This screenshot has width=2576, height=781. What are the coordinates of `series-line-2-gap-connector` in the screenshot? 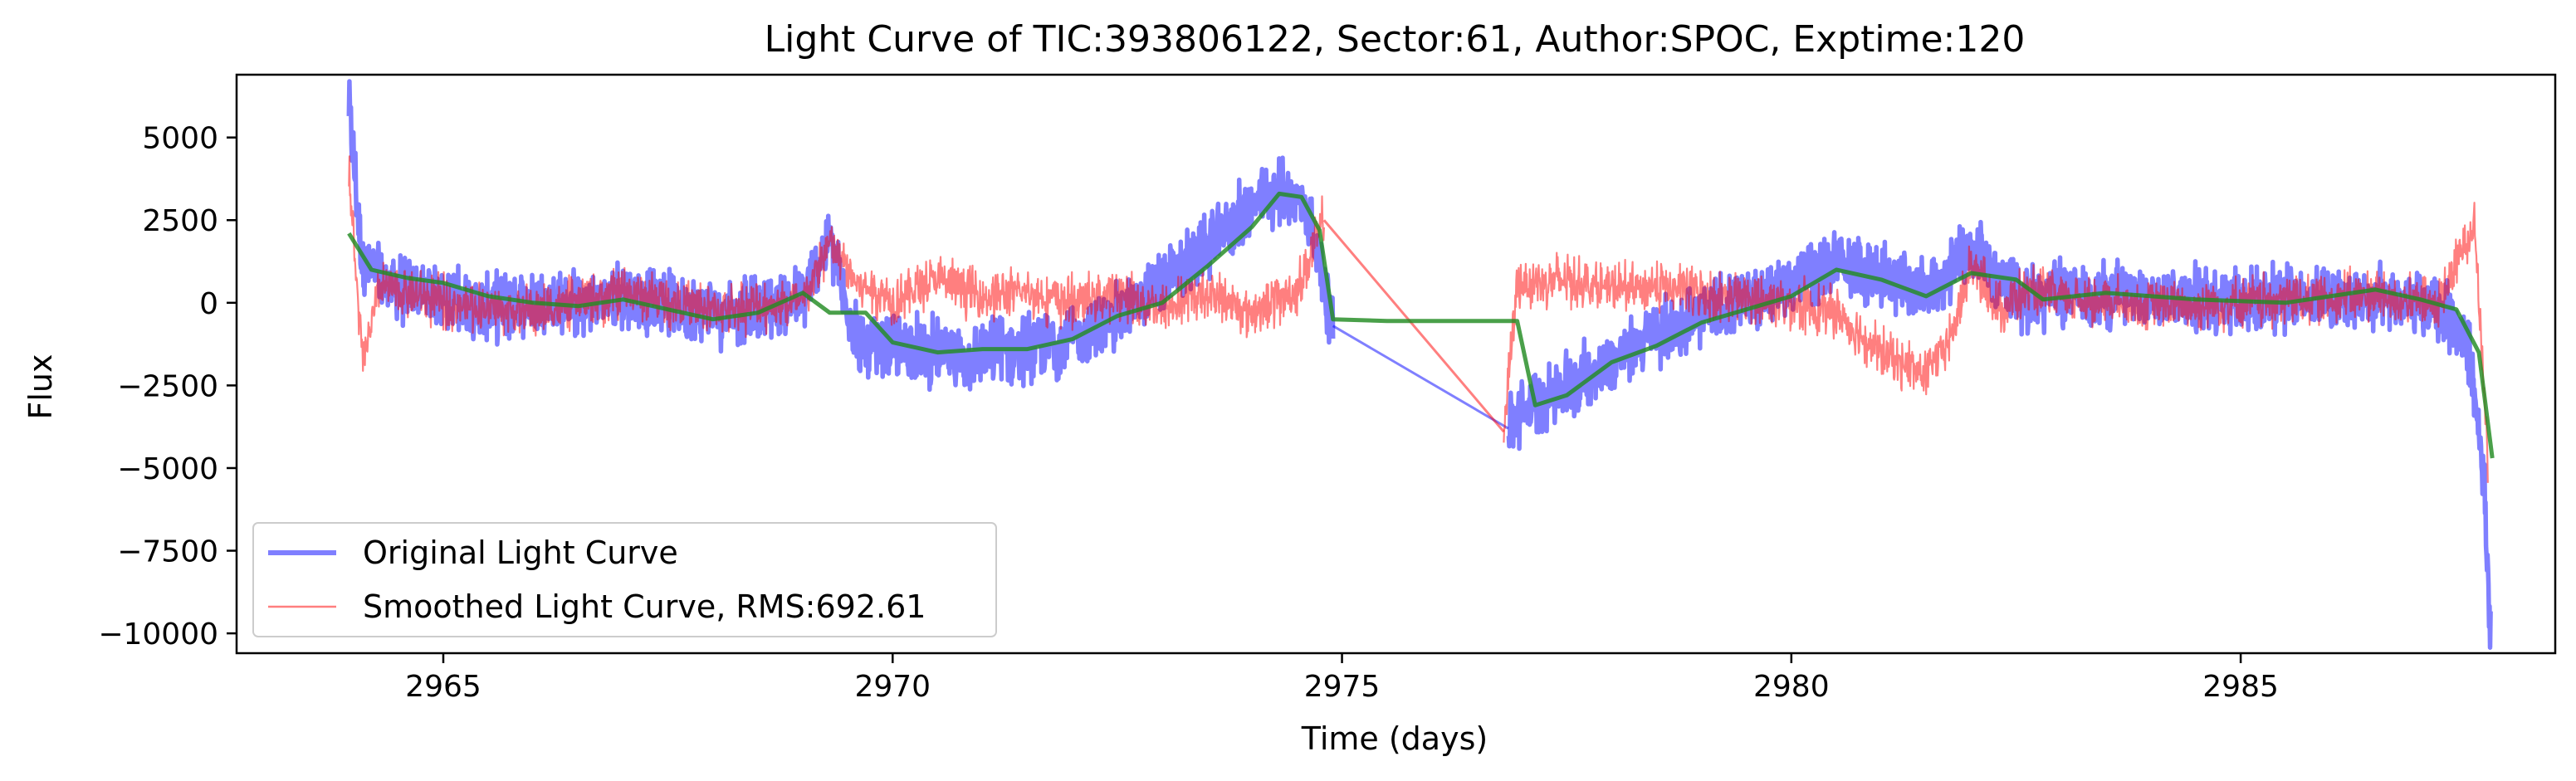 It's located at (1413, 326).